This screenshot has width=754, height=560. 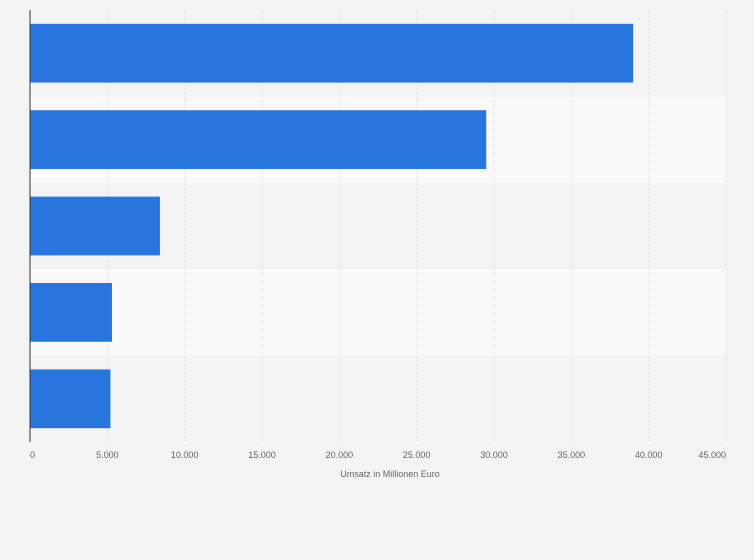 What do you see at coordinates (32, 455) in the screenshot?
I see `x-tick-label: 0` at bounding box center [32, 455].